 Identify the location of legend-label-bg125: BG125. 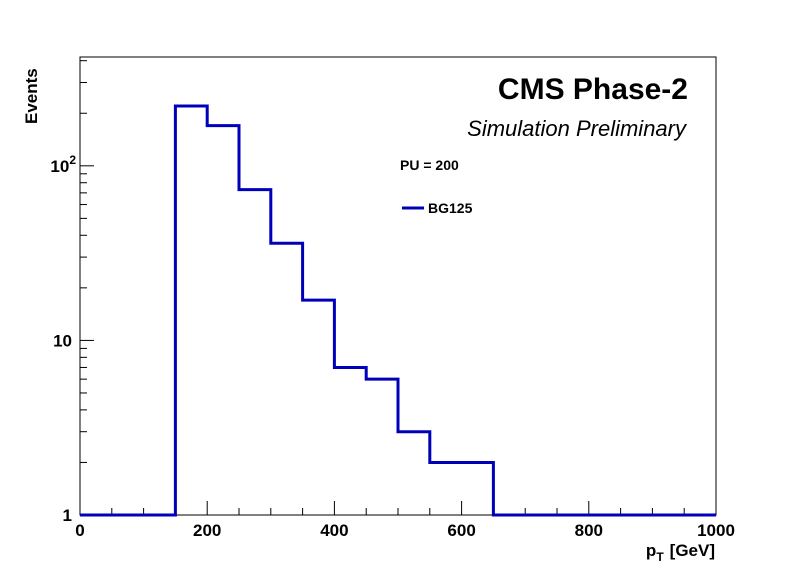
(450, 208).